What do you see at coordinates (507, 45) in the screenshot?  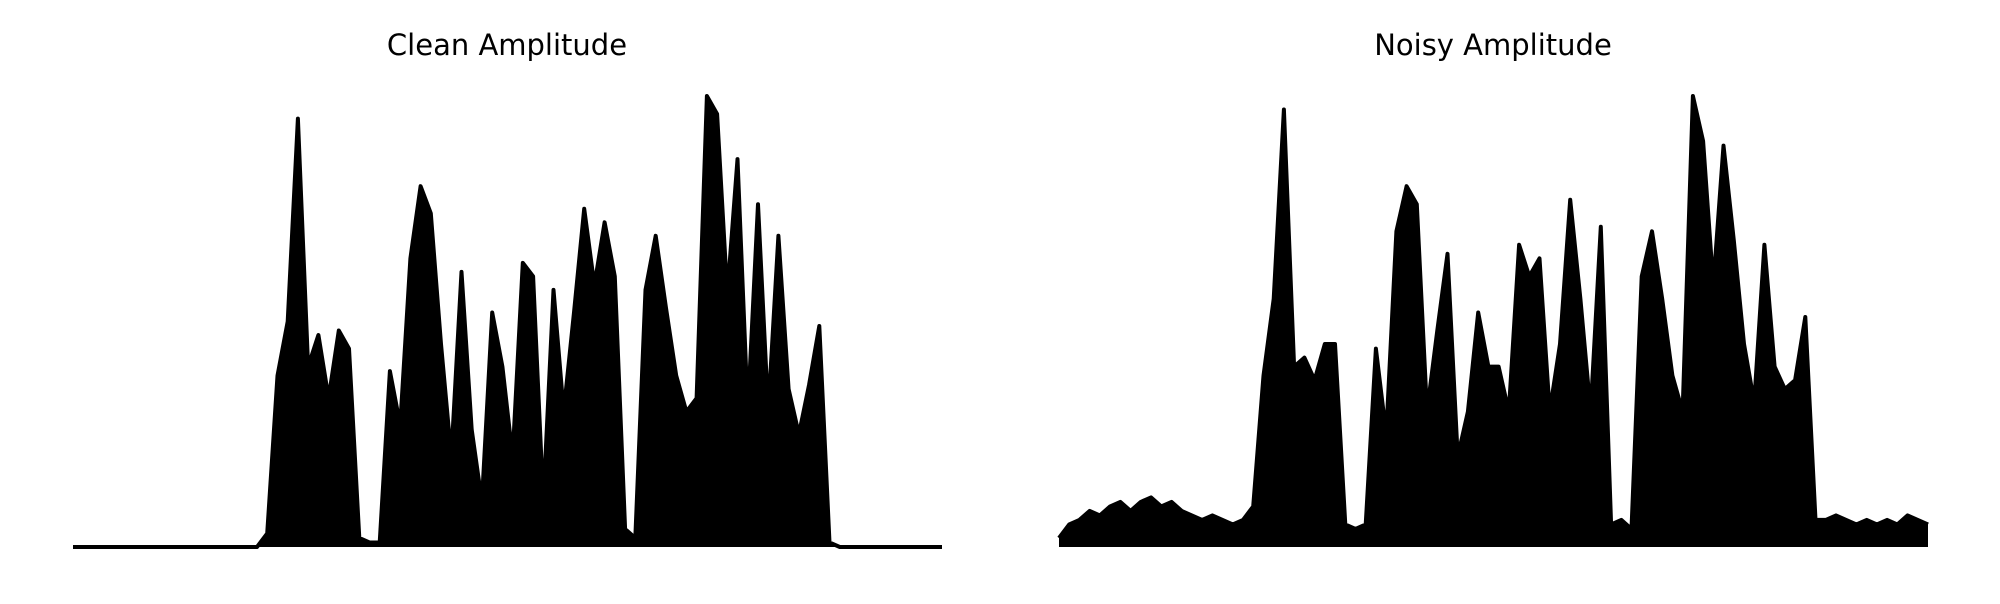 I see `chart-title: Clean Amplitude` at bounding box center [507, 45].